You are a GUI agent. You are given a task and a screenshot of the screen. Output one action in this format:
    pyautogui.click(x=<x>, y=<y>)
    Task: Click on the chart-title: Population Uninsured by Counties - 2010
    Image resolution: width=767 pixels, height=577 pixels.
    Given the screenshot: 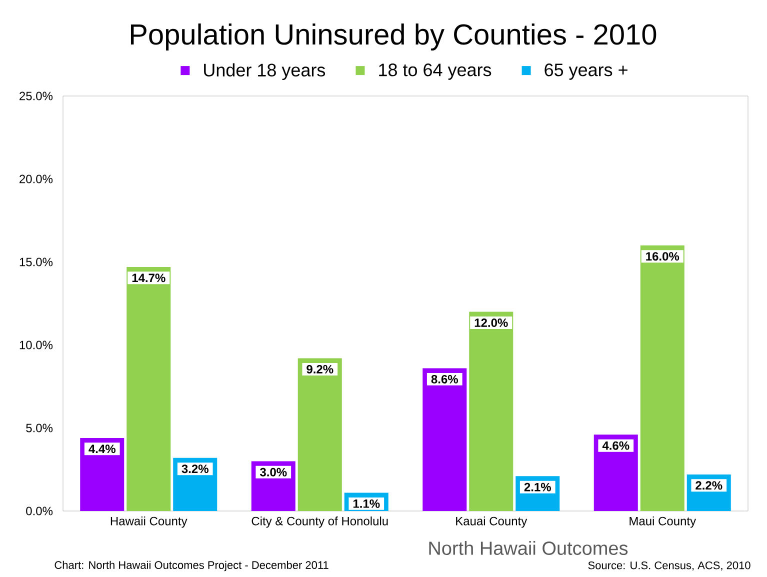 What is the action you would take?
    pyautogui.click(x=393, y=37)
    